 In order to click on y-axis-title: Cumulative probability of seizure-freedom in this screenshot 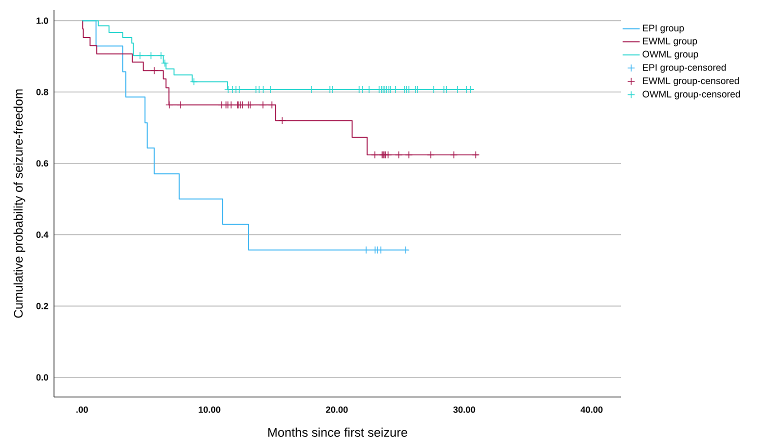, I will do `click(20, 203)`.